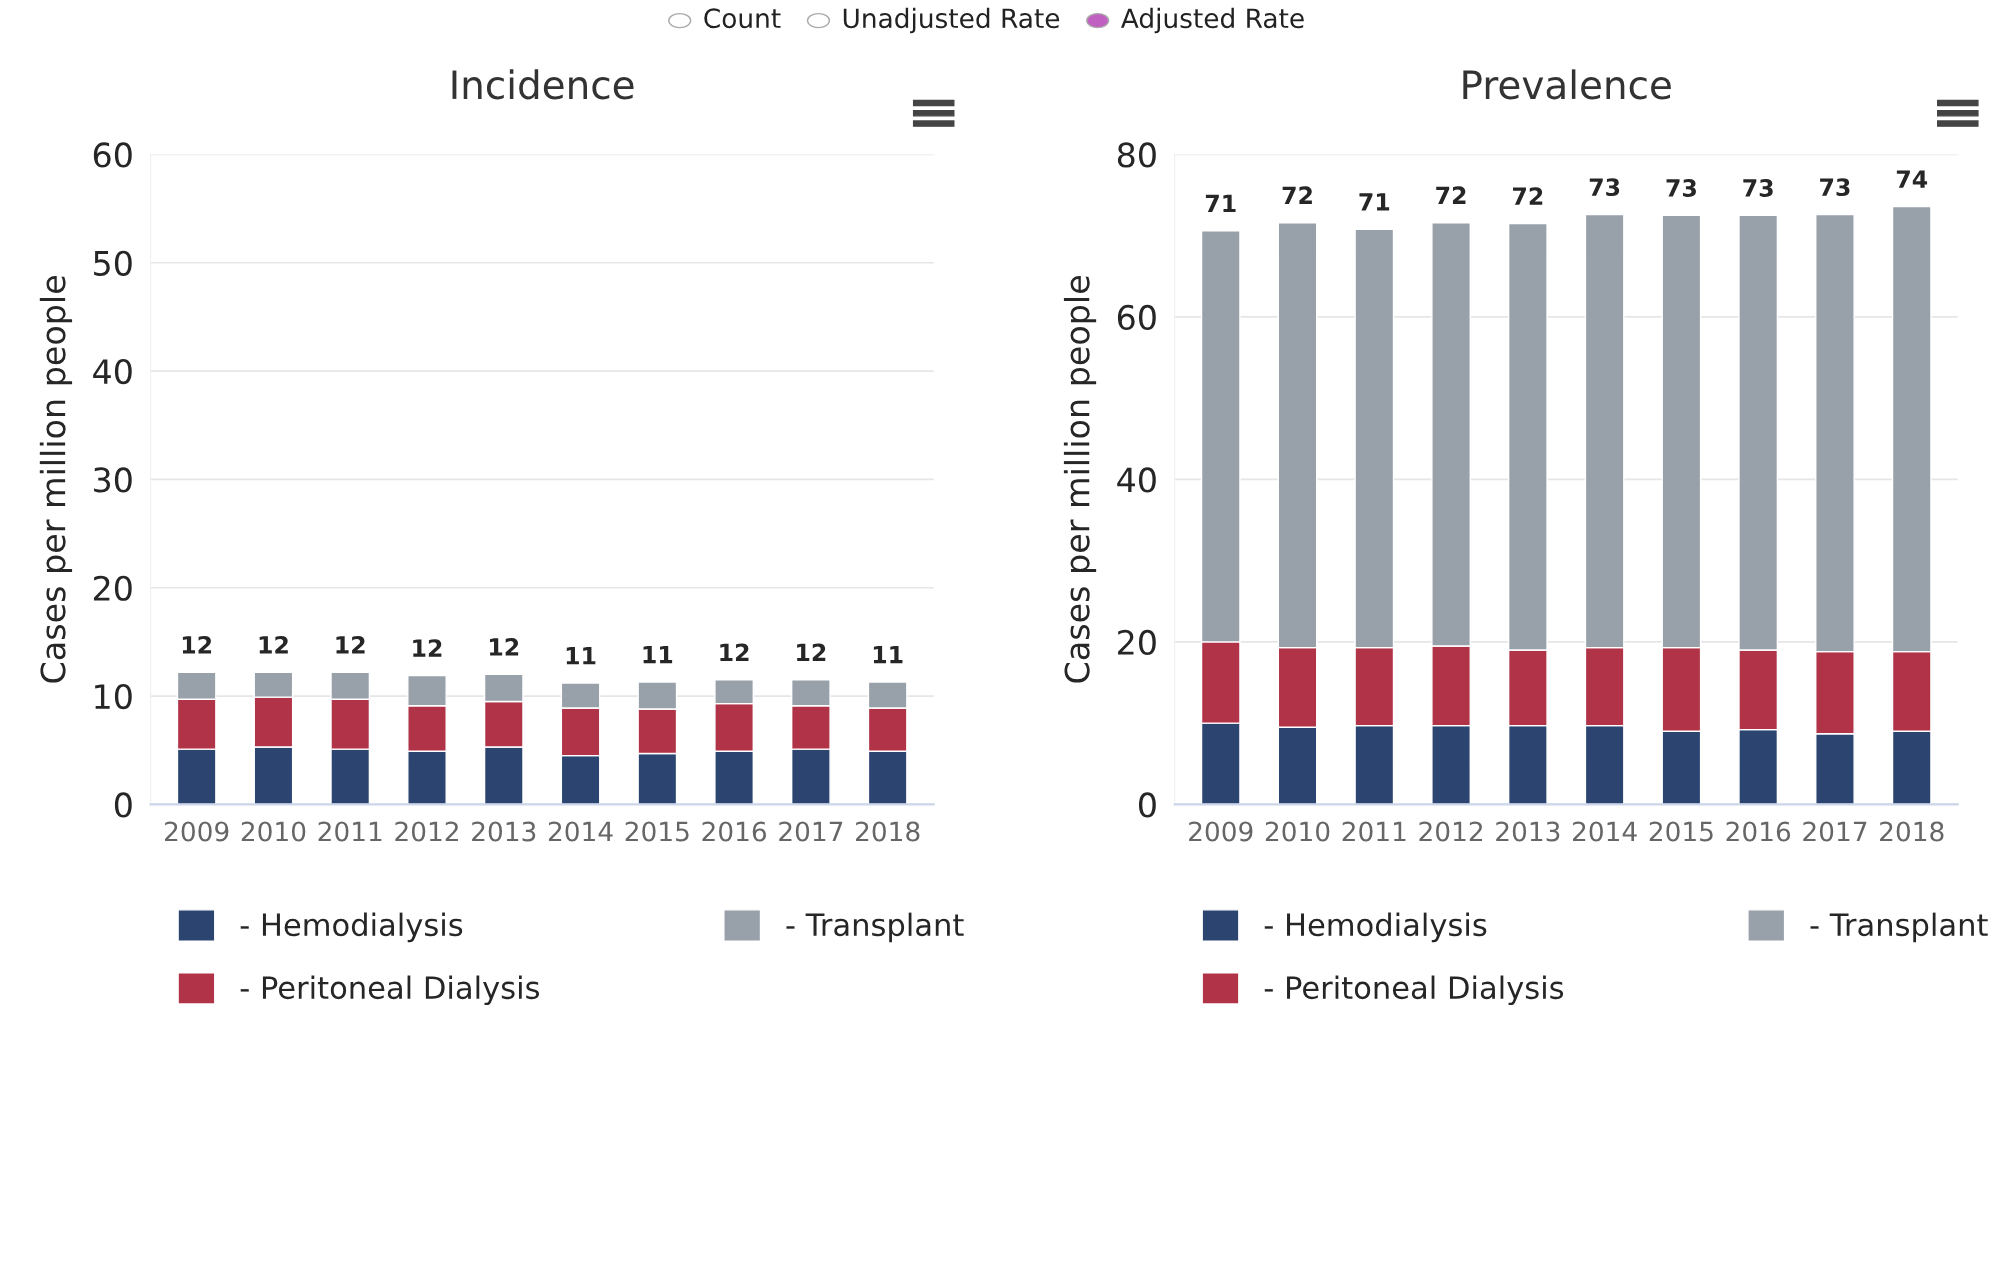 This screenshot has width=2008, height=1287. Describe the element at coordinates (1212, 20) in the screenshot. I see `text: Adjusted Rate` at that location.